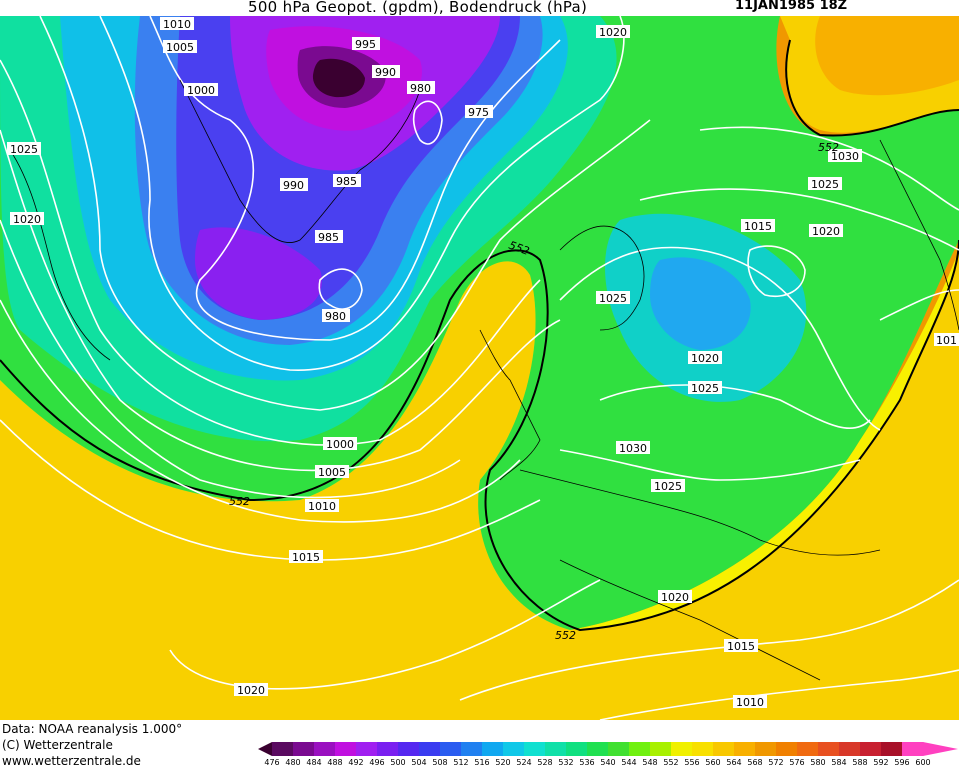 The width and height of the screenshot is (959, 770). I want to click on label-552-c: 552, so click(565, 635).